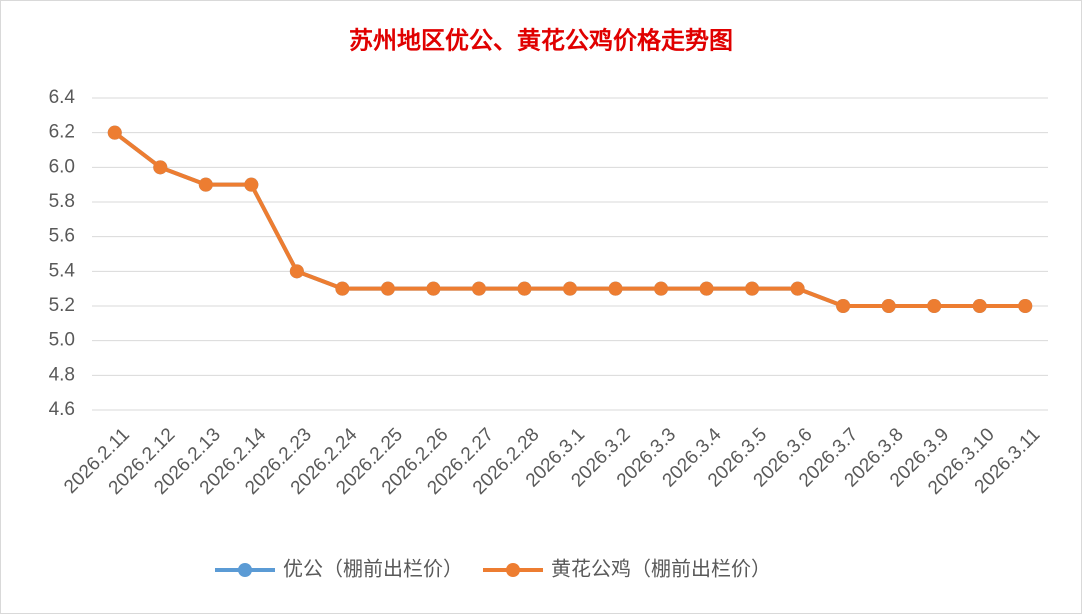  What do you see at coordinates (62, 305) in the screenshot?
I see `y-tick-label: 5.2` at bounding box center [62, 305].